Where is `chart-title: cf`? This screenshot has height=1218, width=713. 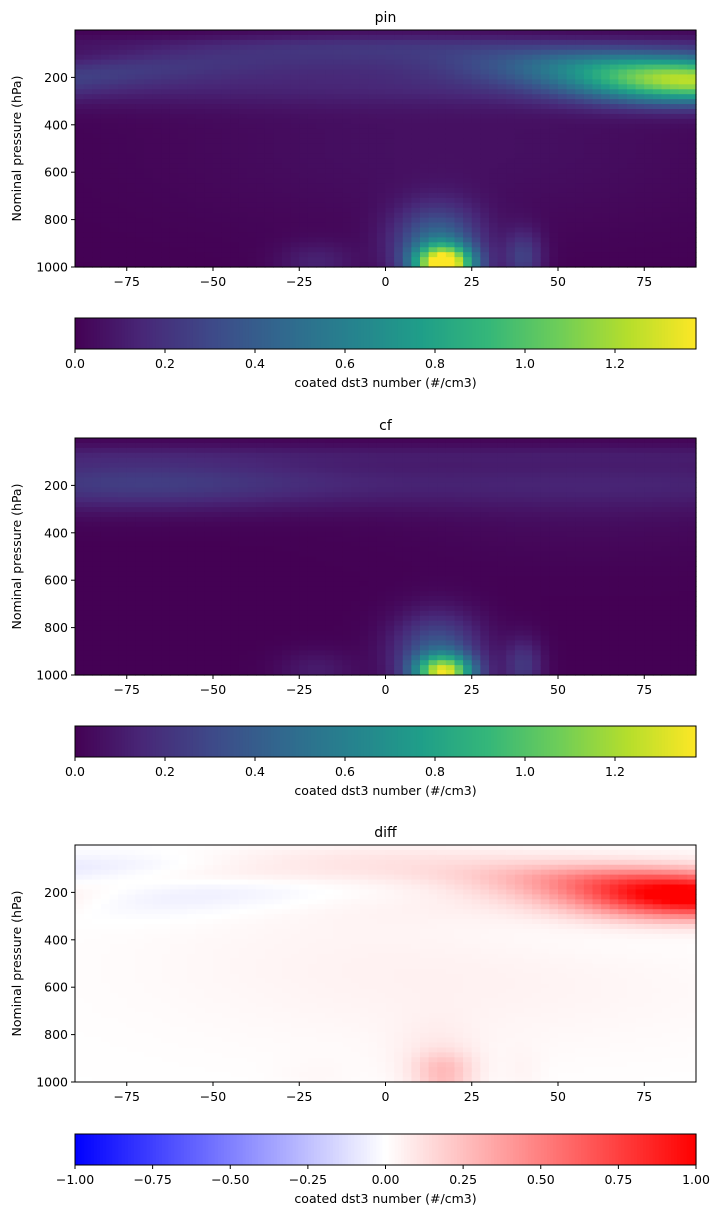
chart-title: cf is located at coordinates (386, 426).